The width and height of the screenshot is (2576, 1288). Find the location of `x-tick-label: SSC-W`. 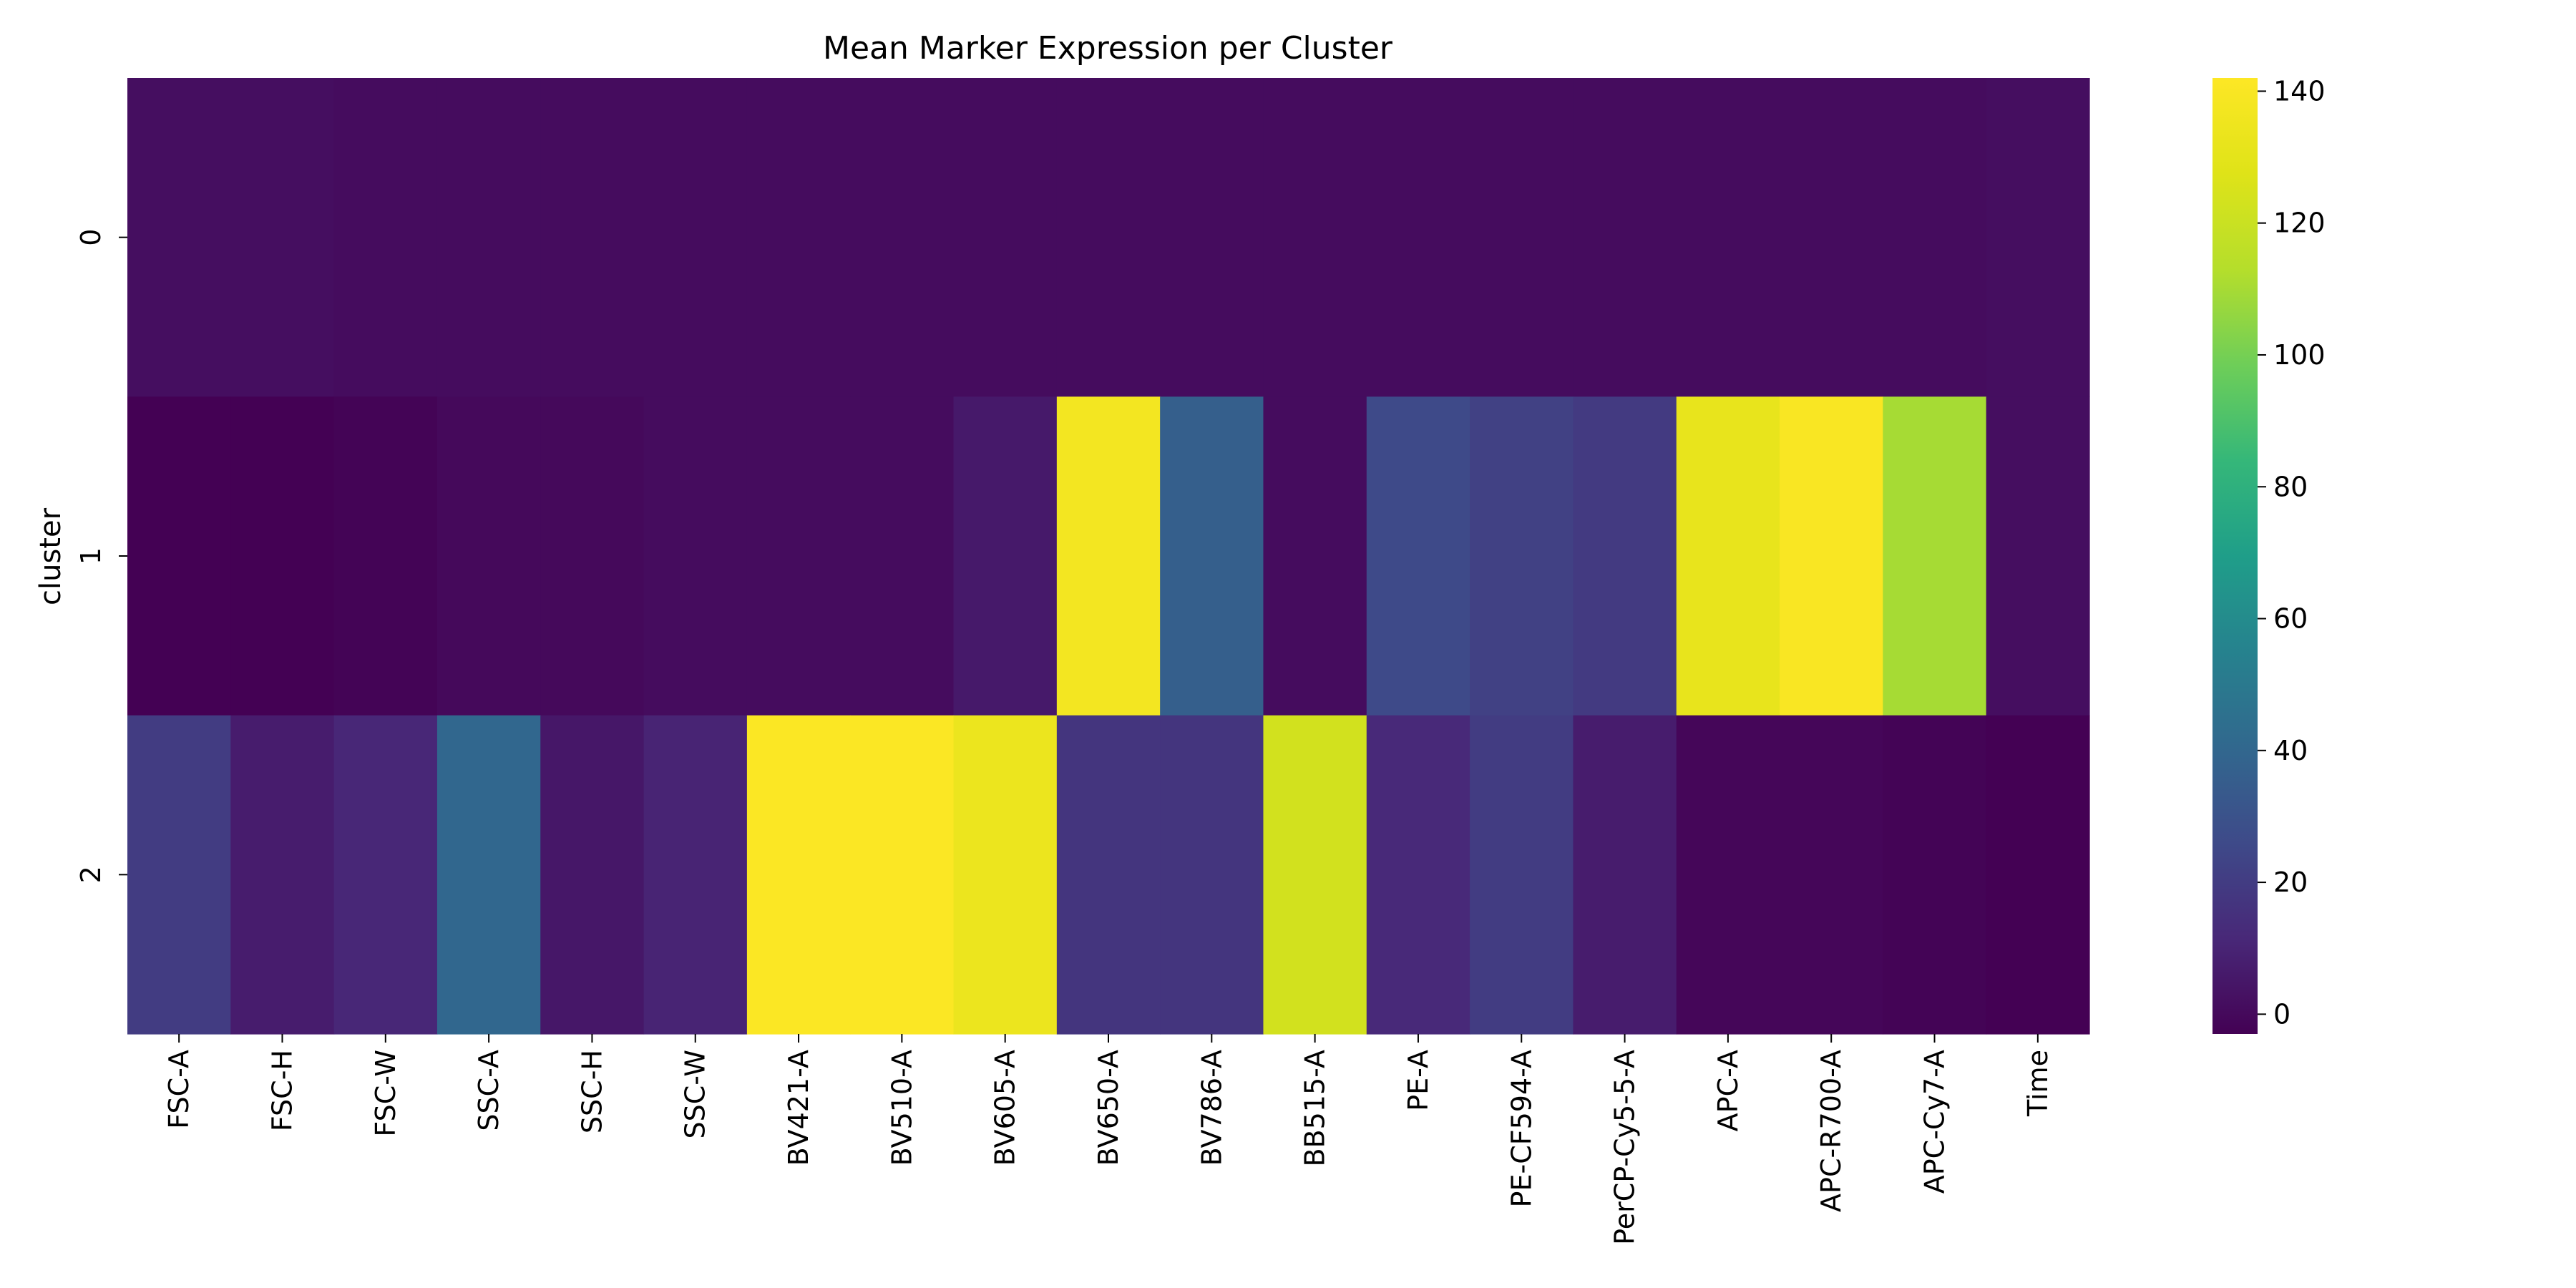

x-tick-label: SSC-W is located at coordinates (695, 1094).